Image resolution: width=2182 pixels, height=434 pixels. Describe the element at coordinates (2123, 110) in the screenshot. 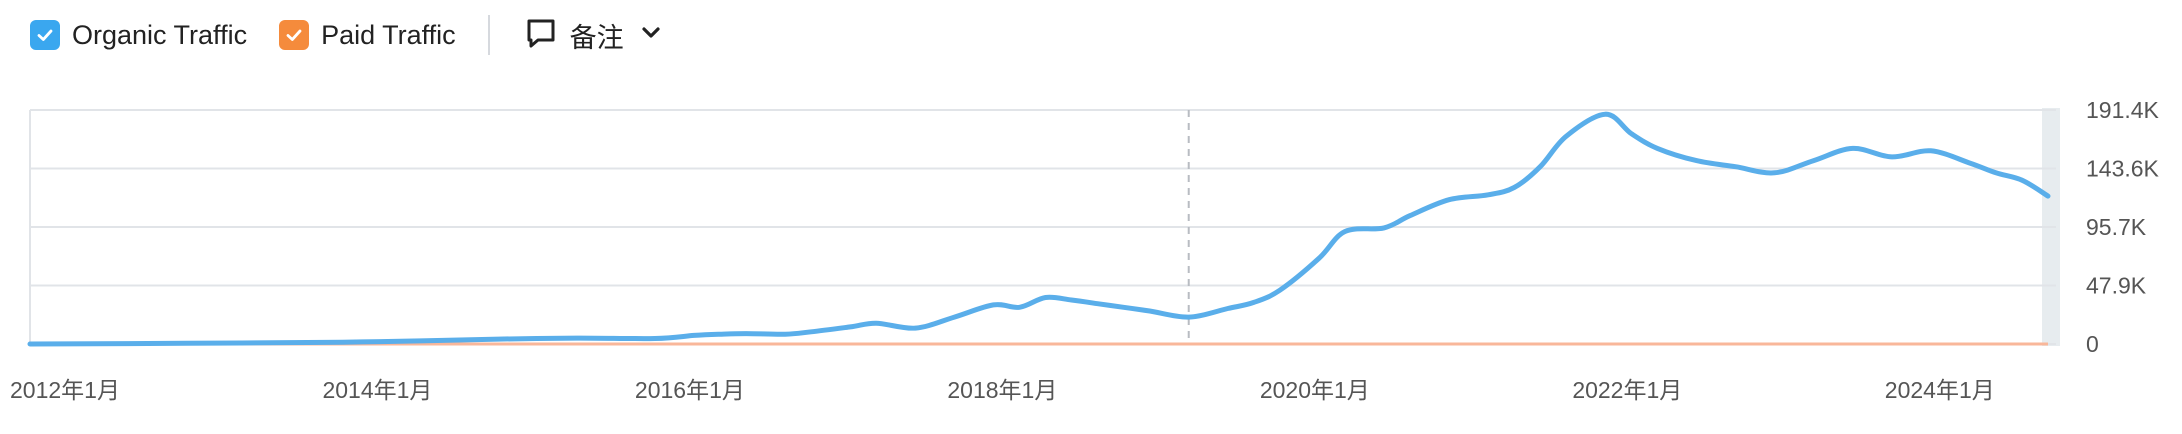

I see `y-tick-label: 191.4K` at that location.